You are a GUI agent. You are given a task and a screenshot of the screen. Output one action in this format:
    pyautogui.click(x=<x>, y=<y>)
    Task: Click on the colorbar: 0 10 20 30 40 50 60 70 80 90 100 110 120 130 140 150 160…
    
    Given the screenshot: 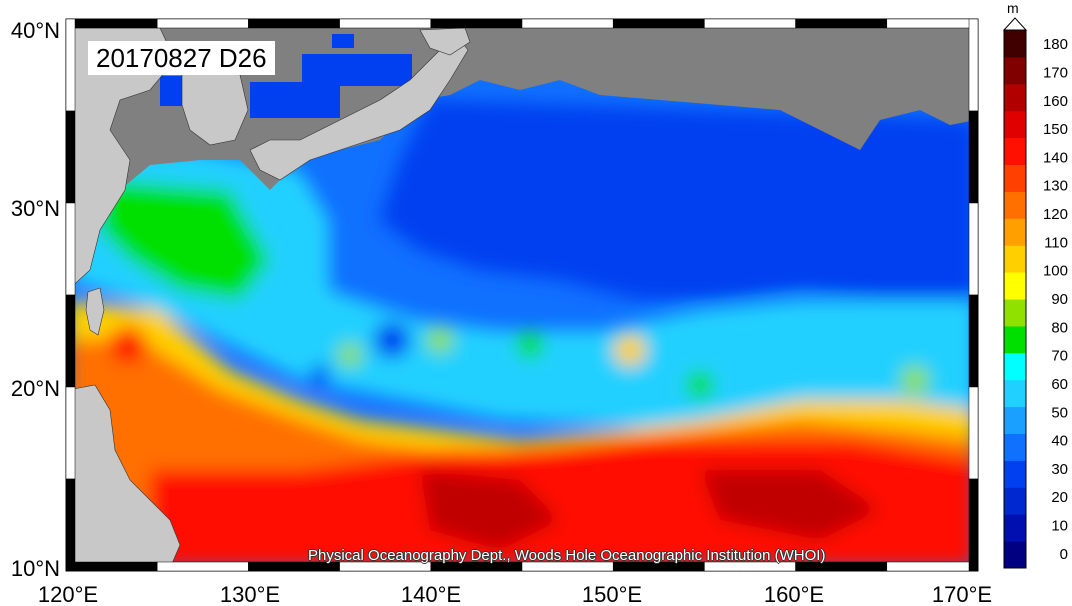 What is the action you would take?
    pyautogui.click(x=1035, y=293)
    